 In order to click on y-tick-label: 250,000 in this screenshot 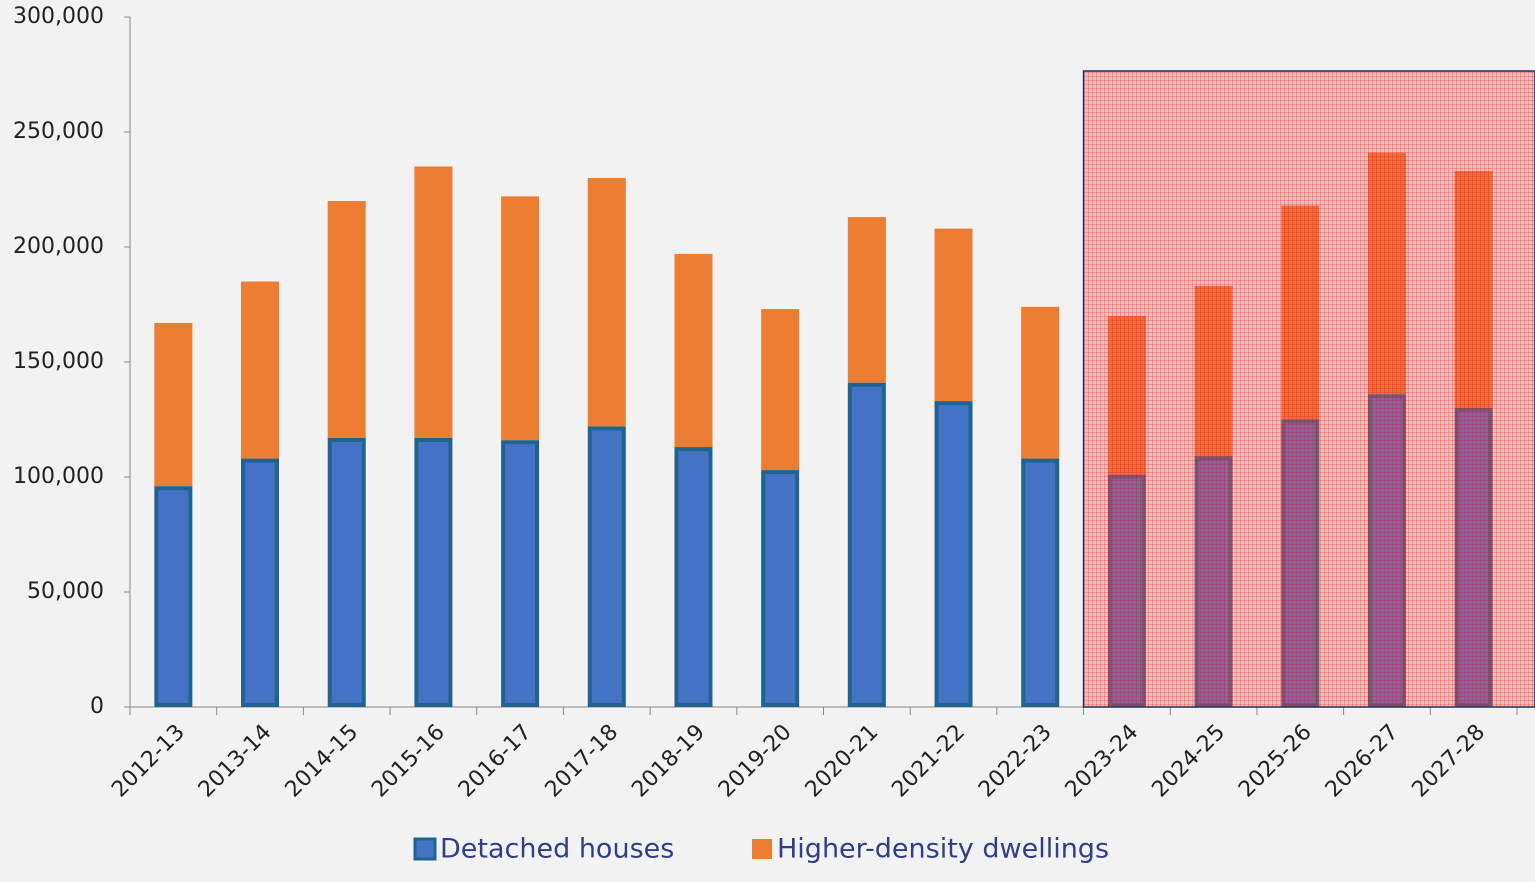, I will do `click(58, 131)`.